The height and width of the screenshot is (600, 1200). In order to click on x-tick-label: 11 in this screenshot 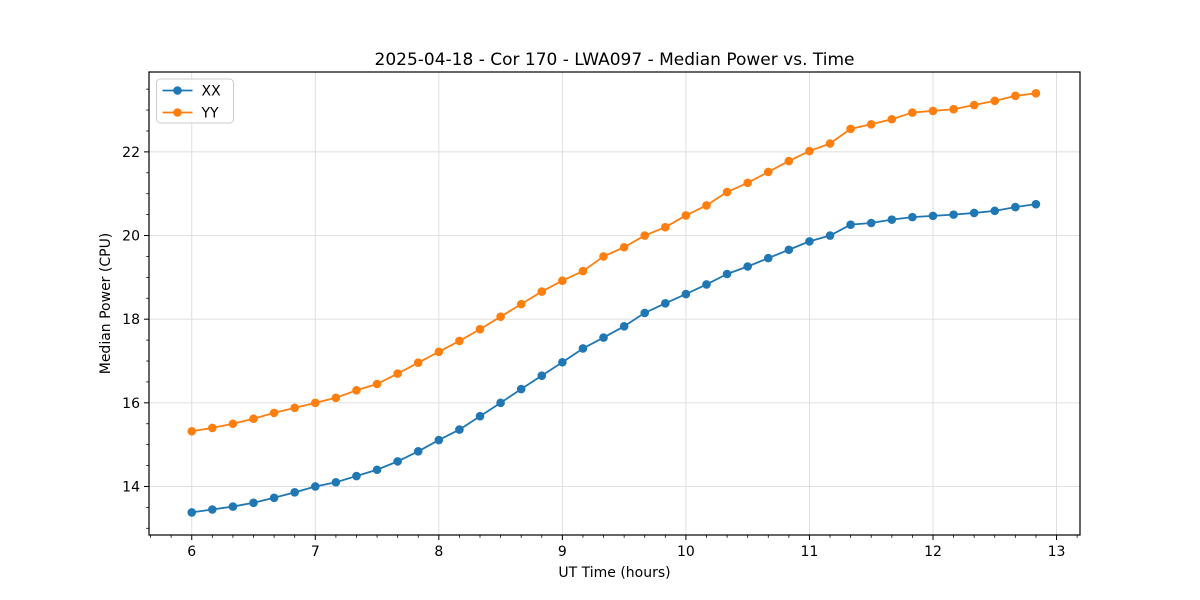, I will do `click(810, 552)`.